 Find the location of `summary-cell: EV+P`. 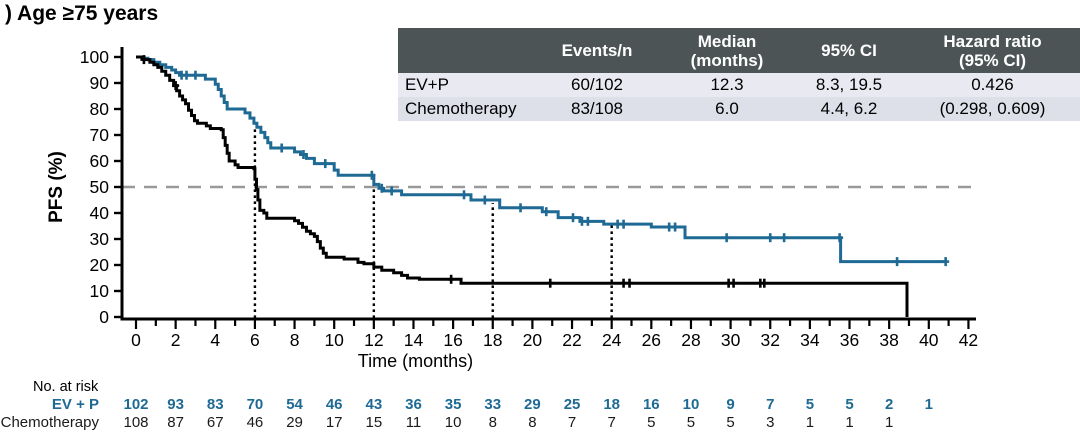

summary-cell: EV+P is located at coordinates (427, 84).